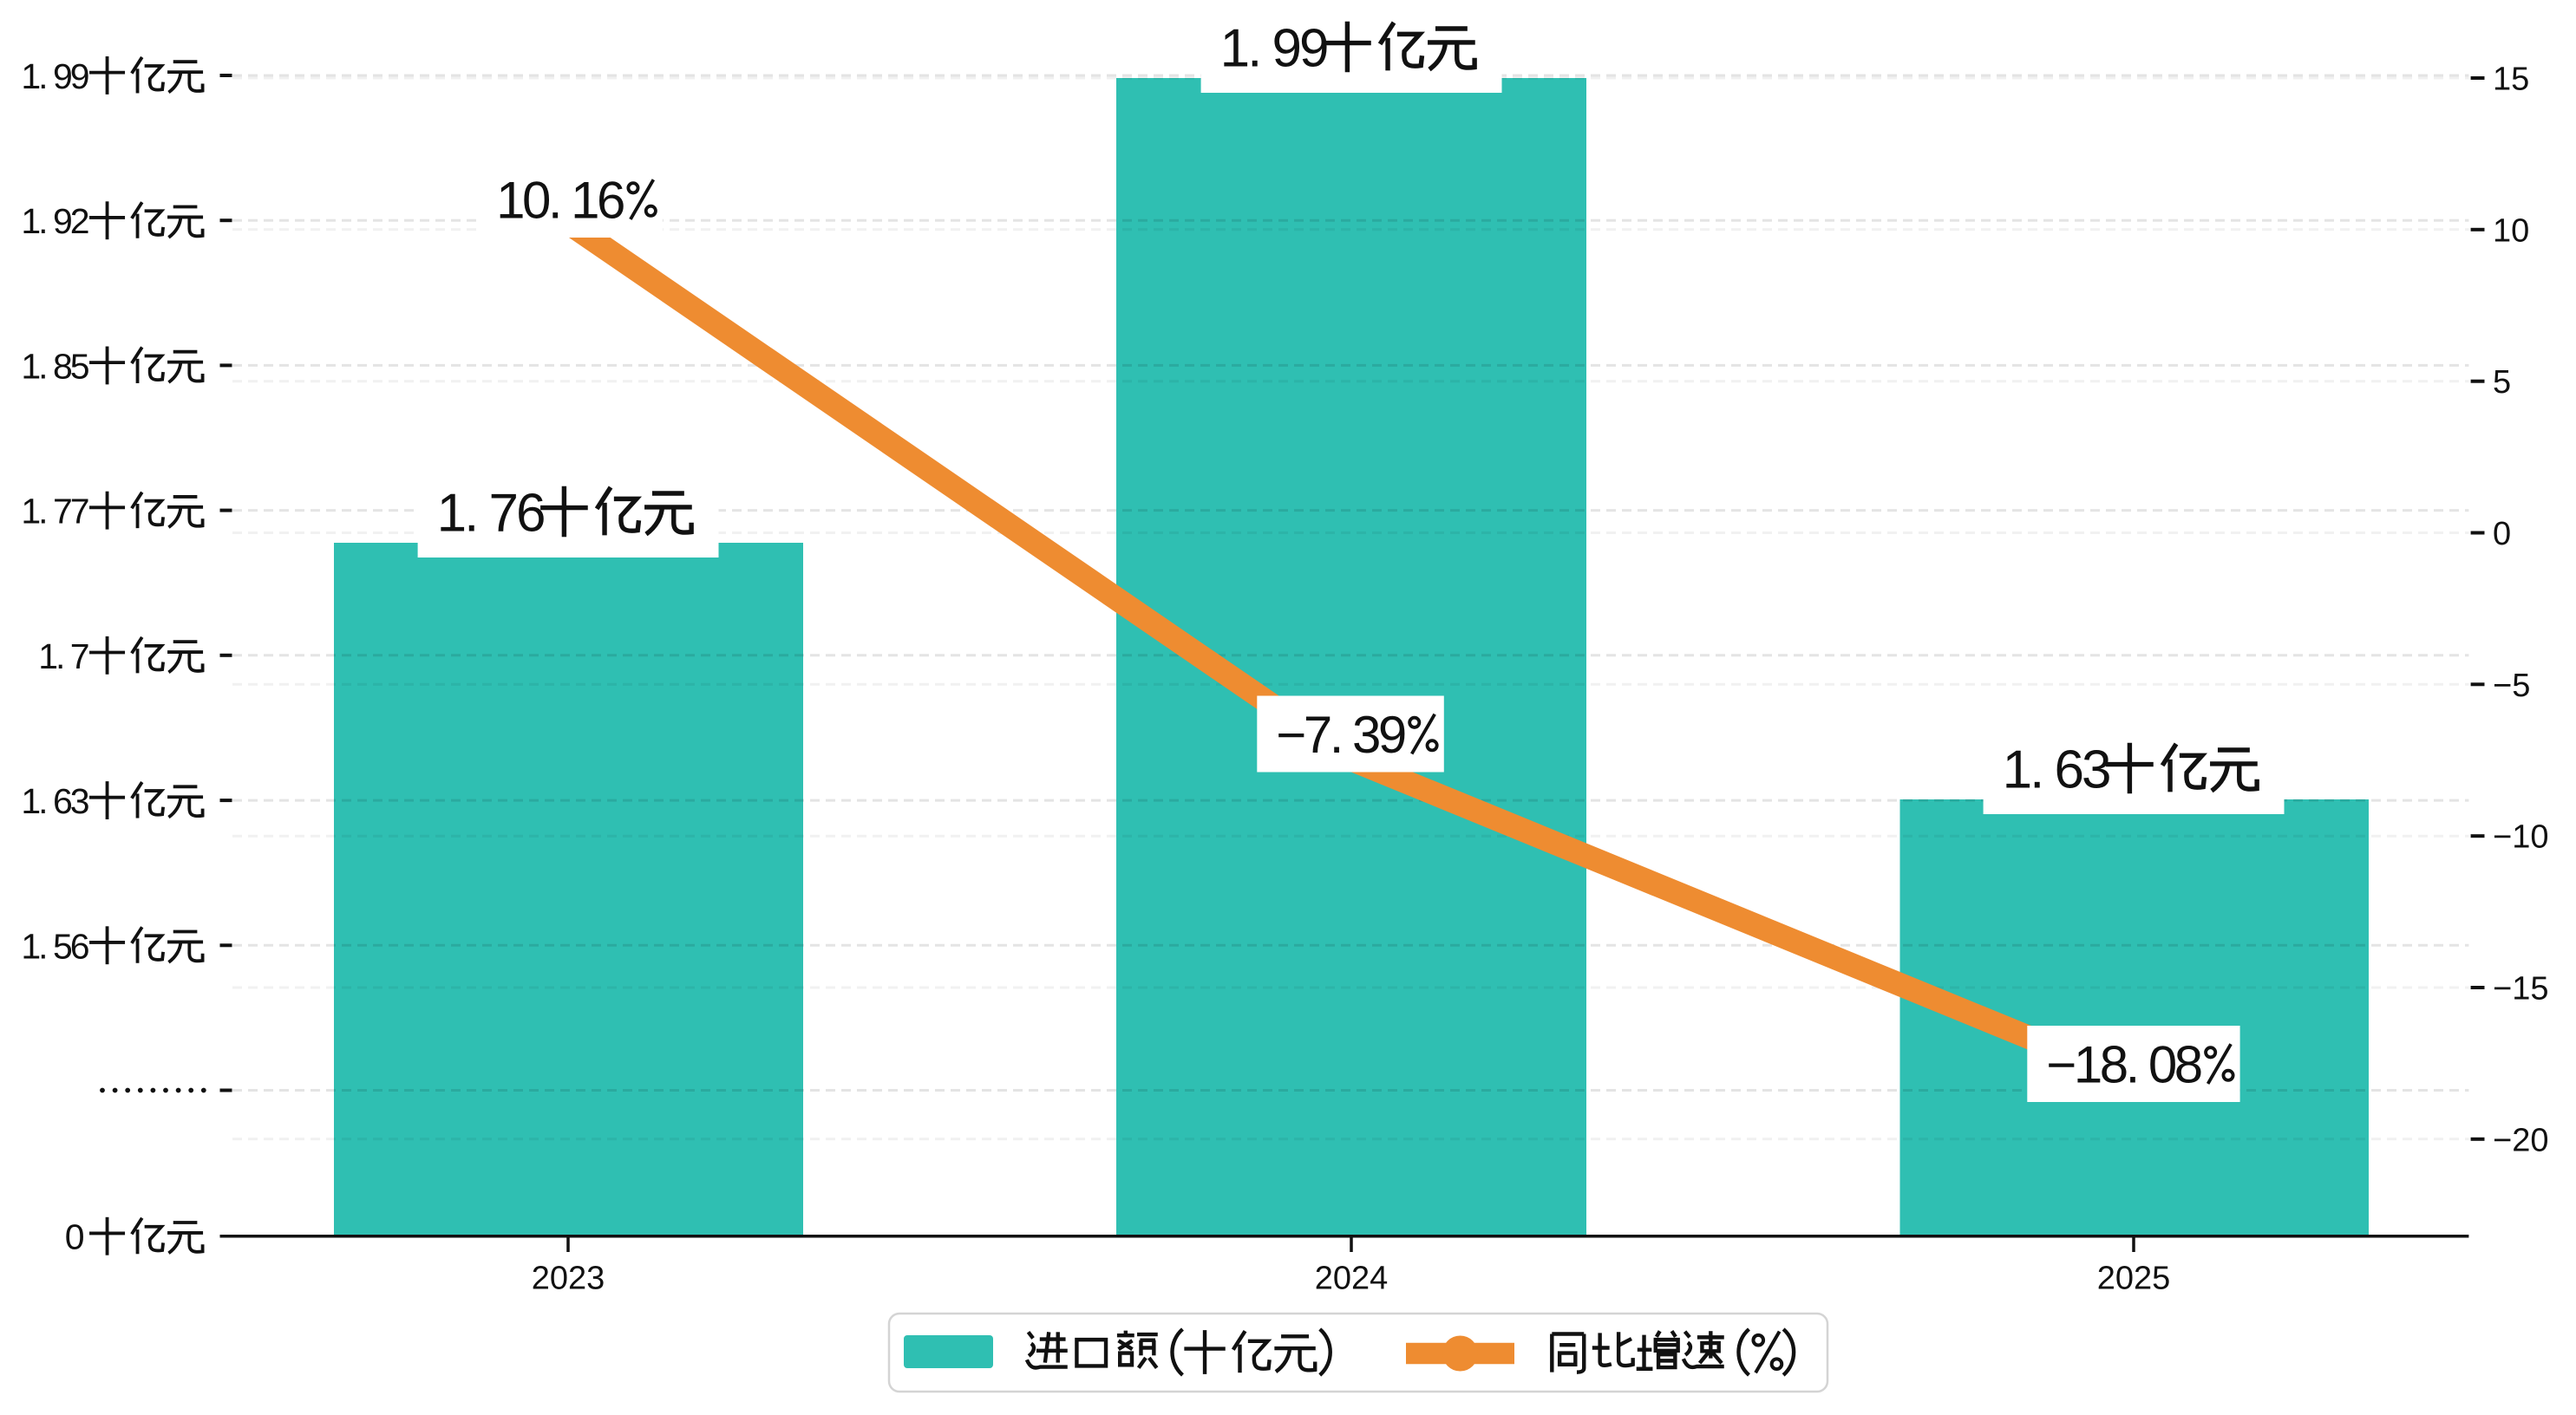 This screenshot has height=1415, width=2576. What do you see at coordinates (2520, 989) in the screenshot?
I see `svg-text: −15` at bounding box center [2520, 989].